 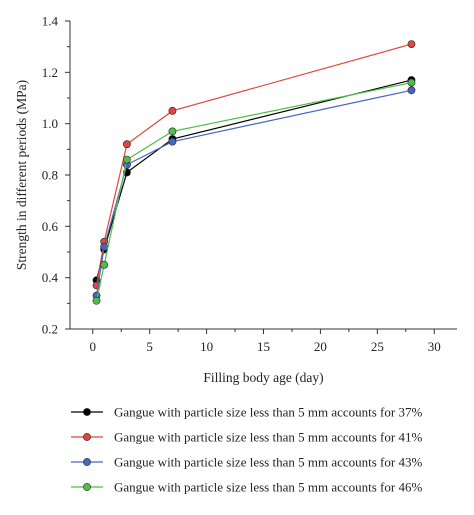 I want to click on x-tick-label: 15, so click(x=263, y=346).